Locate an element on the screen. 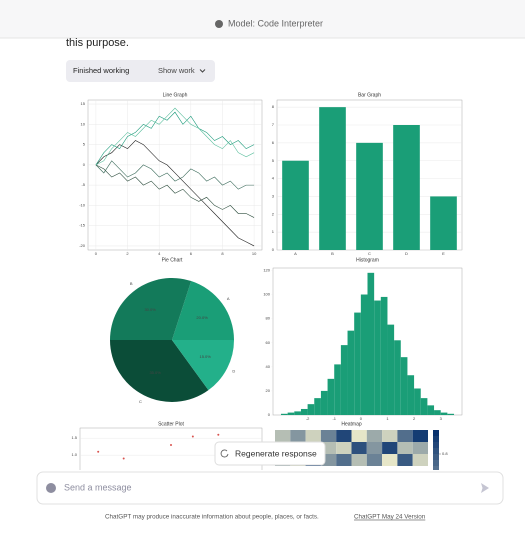 The height and width of the screenshot is (535, 525). regenerate-button is located at coordinates (270, 453).